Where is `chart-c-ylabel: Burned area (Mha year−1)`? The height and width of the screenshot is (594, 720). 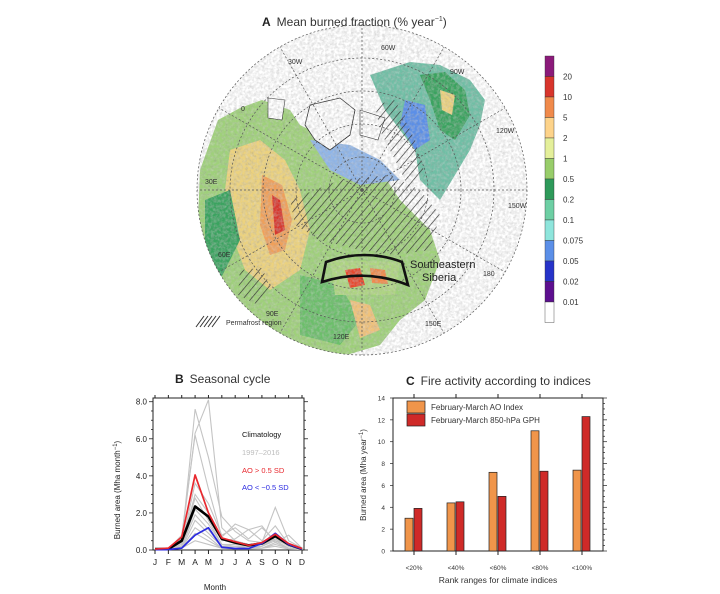
chart-c-ylabel: Burned area (Mha year−1) is located at coordinates (363, 475).